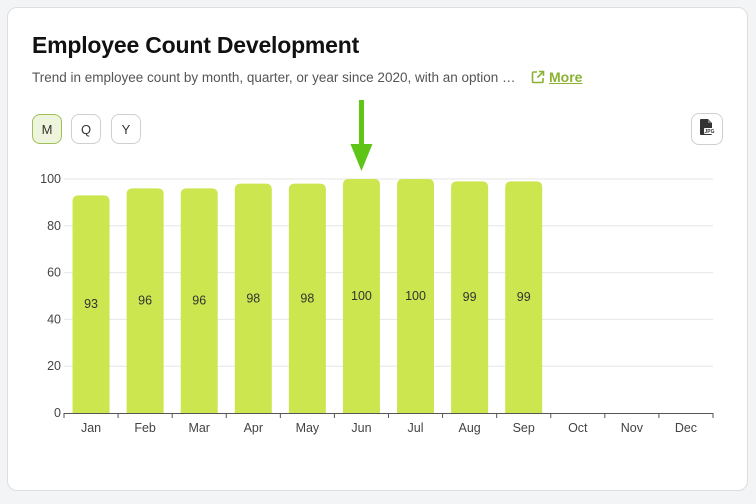 The image size is (756, 504). What do you see at coordinates (308, 428) in the screenshot?
I see `x-tick-label: May` at bounding box center [308, 428].